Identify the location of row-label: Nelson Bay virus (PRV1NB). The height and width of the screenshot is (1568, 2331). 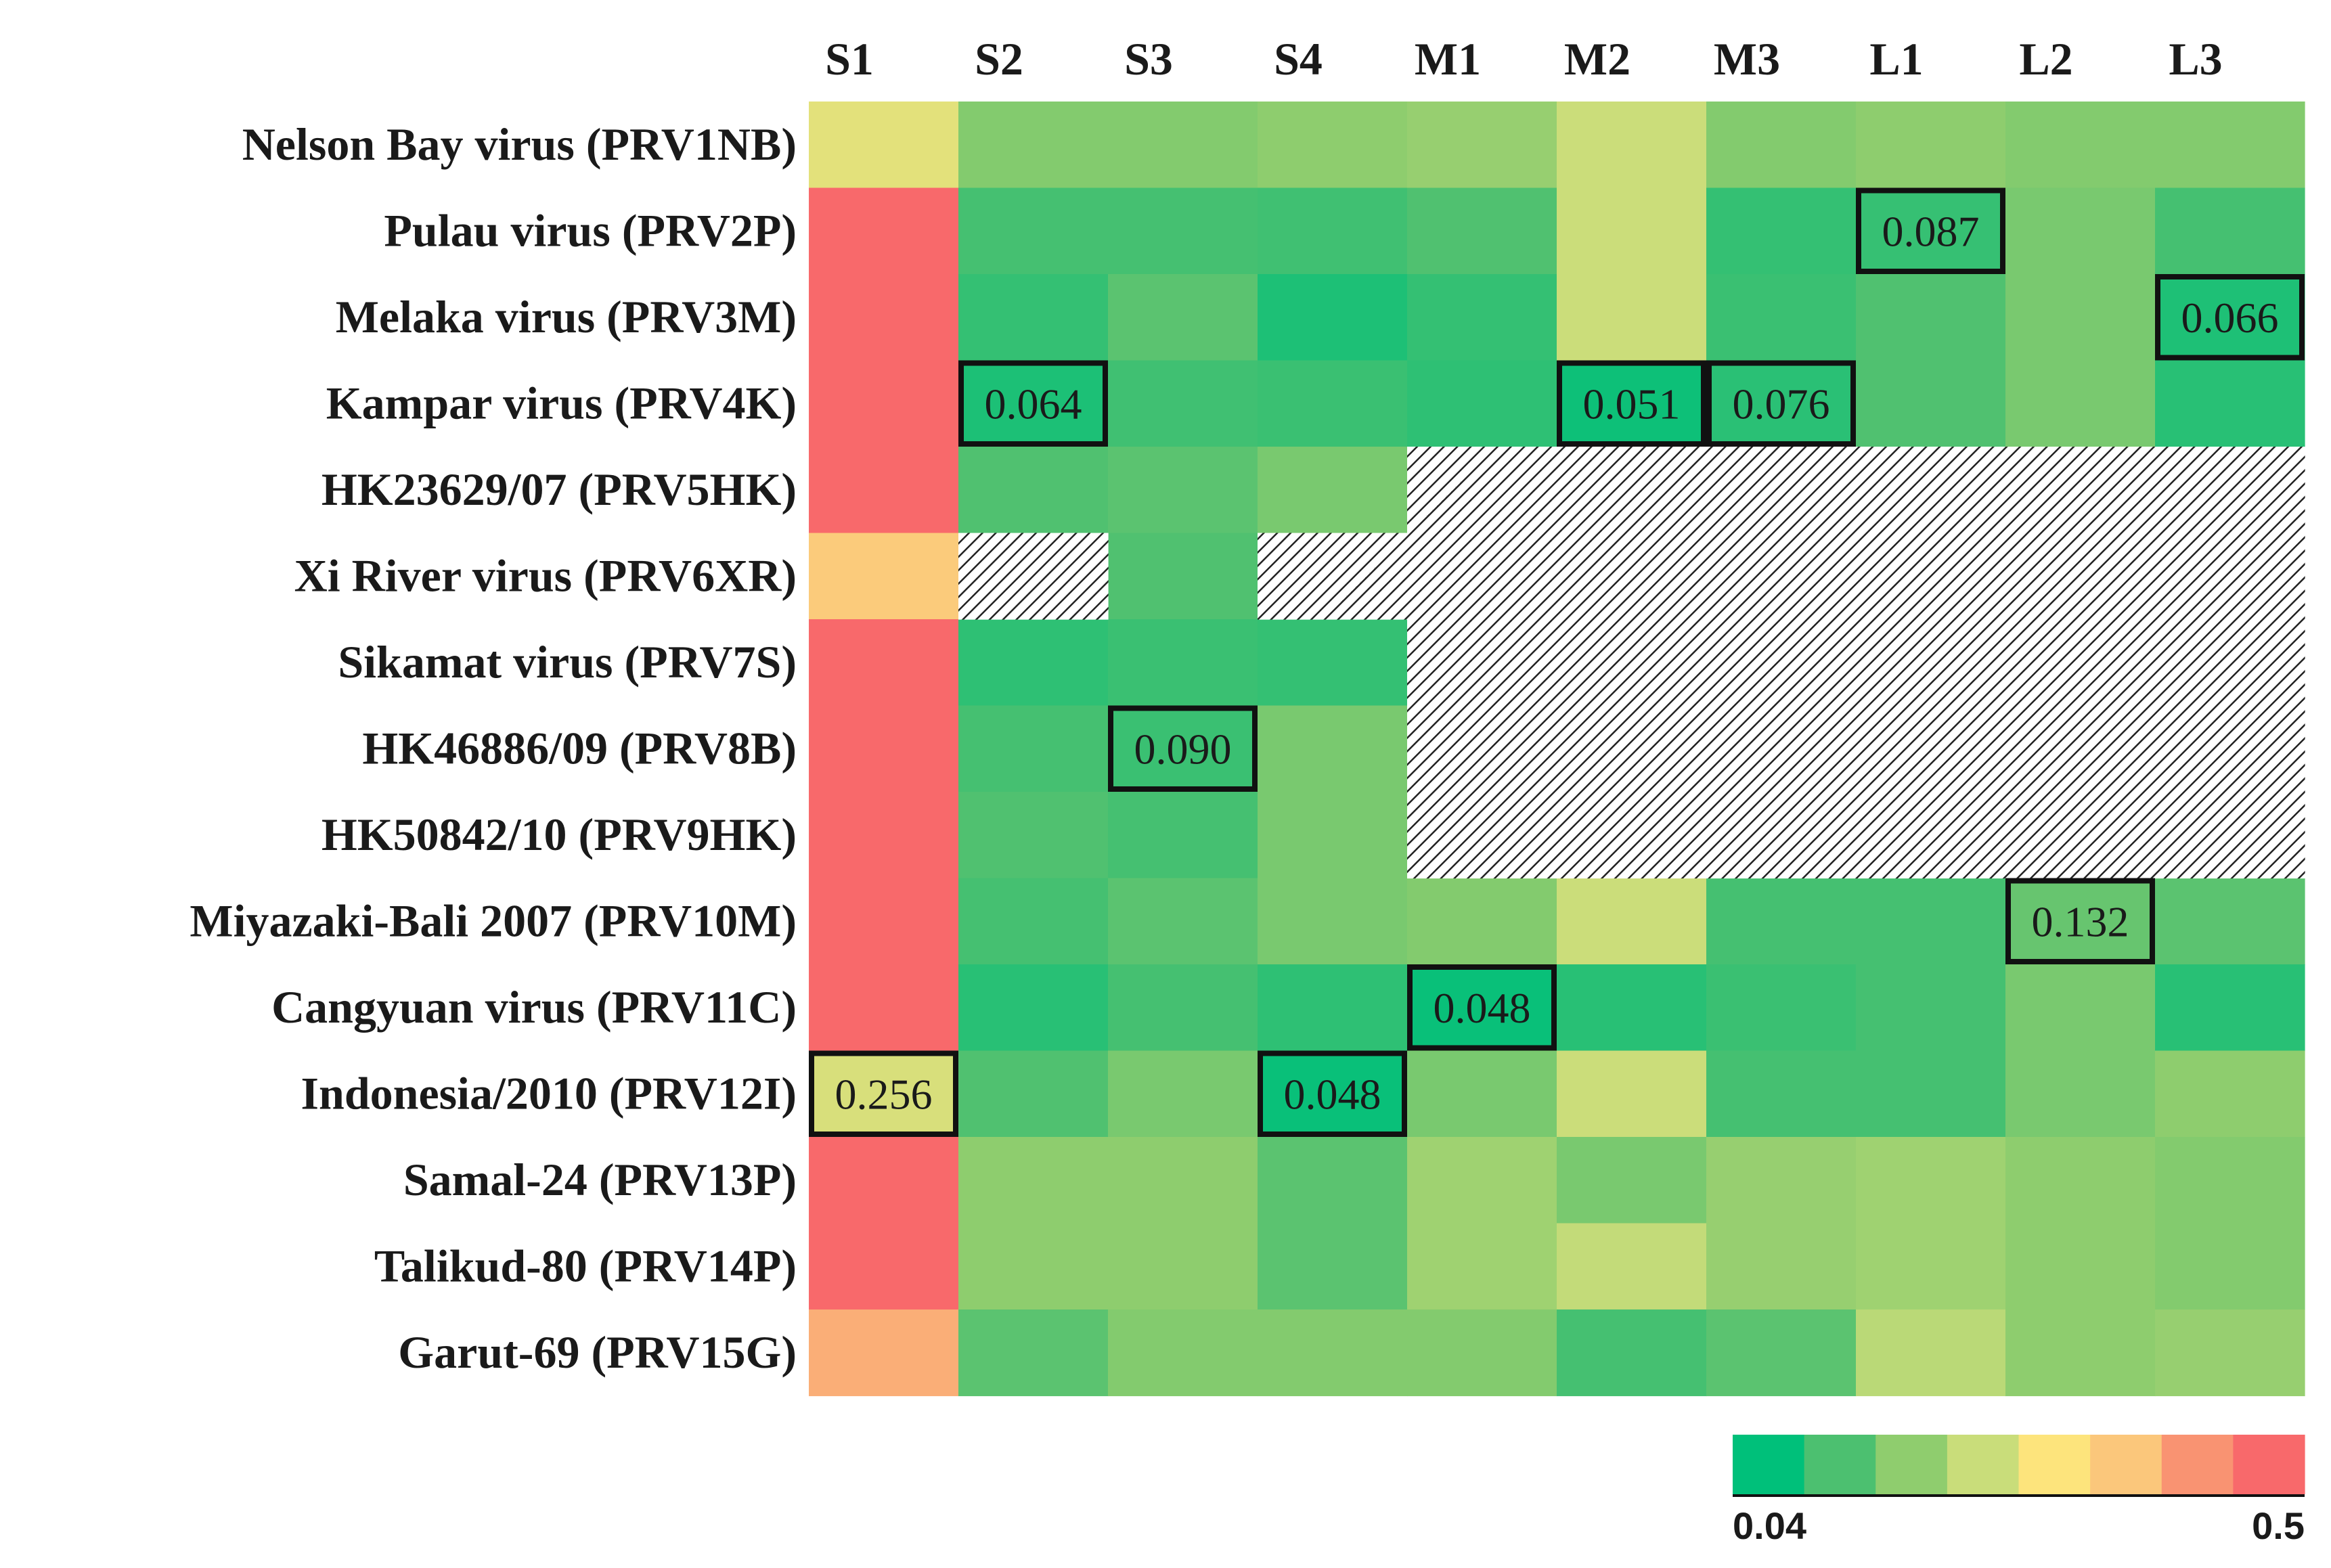
(519, 144).